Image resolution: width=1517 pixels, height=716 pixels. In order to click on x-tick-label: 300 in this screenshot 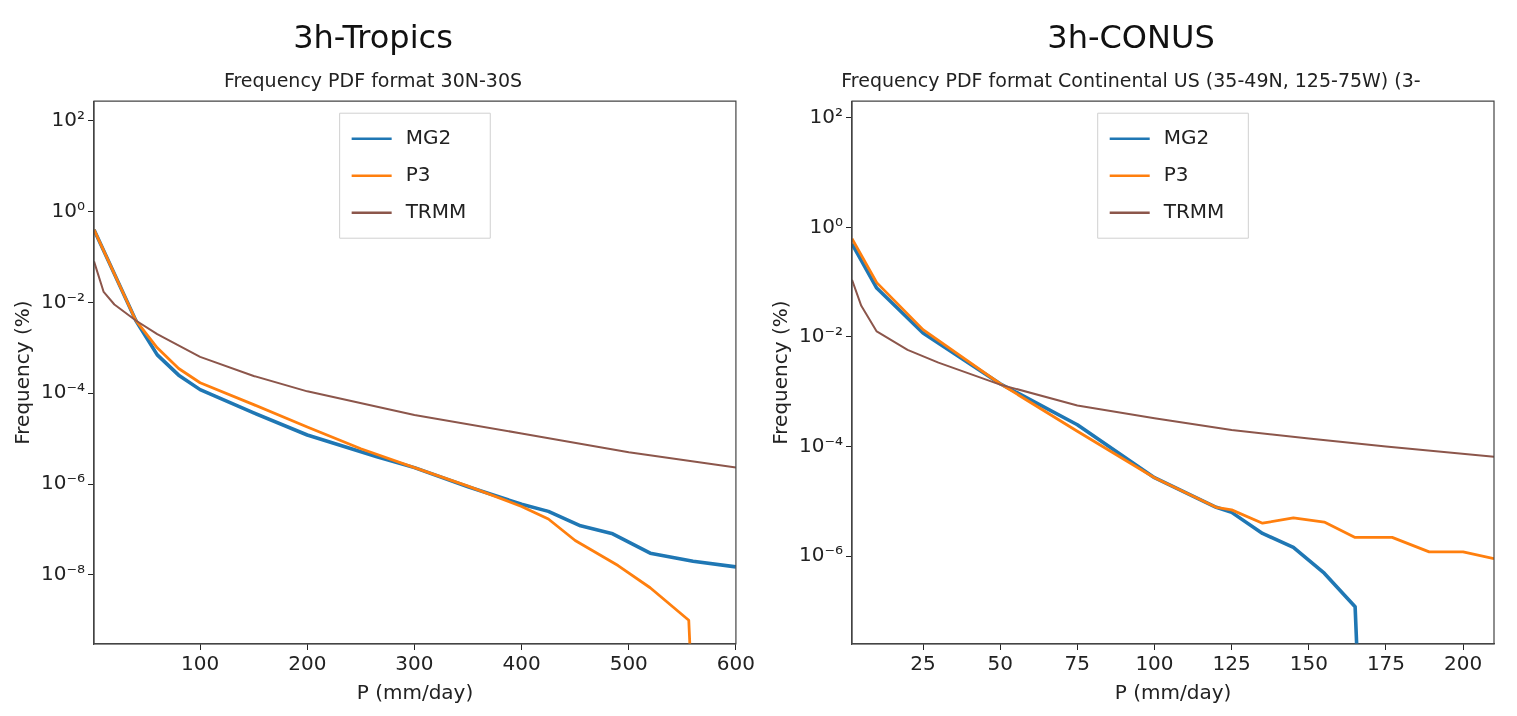, I will do `click(414, 663)`.